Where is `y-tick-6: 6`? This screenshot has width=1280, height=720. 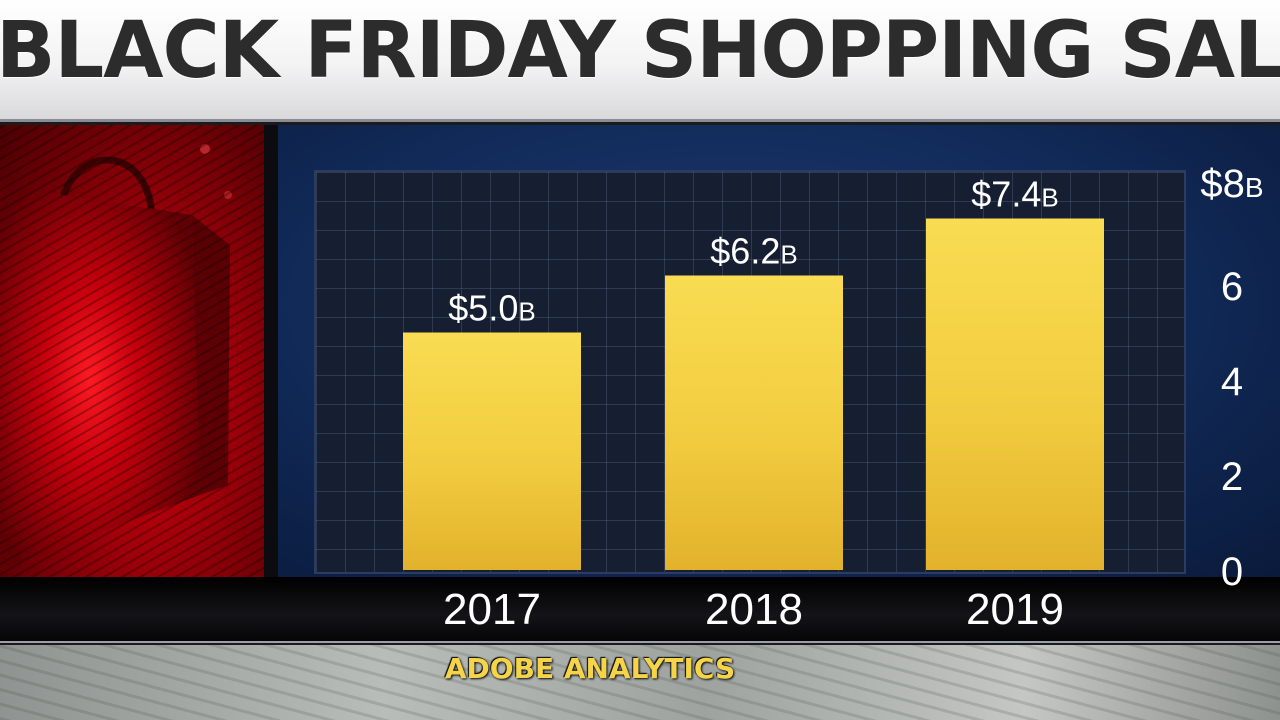
y-tick-6: 6 is located at coordinates (1232, 287).